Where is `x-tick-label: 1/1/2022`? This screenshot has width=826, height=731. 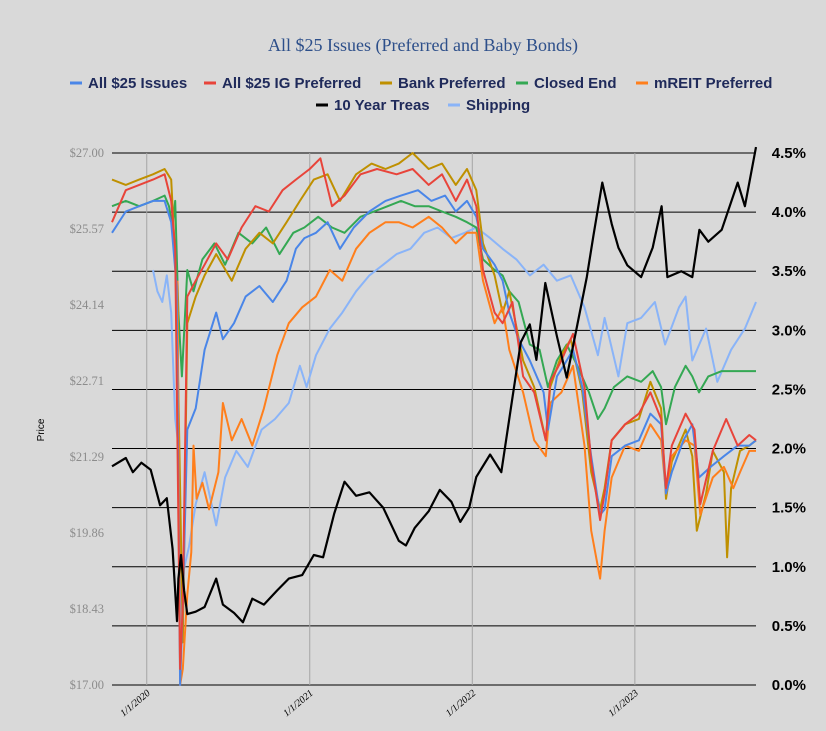
x-tick-label: 1/1/2022 is located at coordinates (461, 703).